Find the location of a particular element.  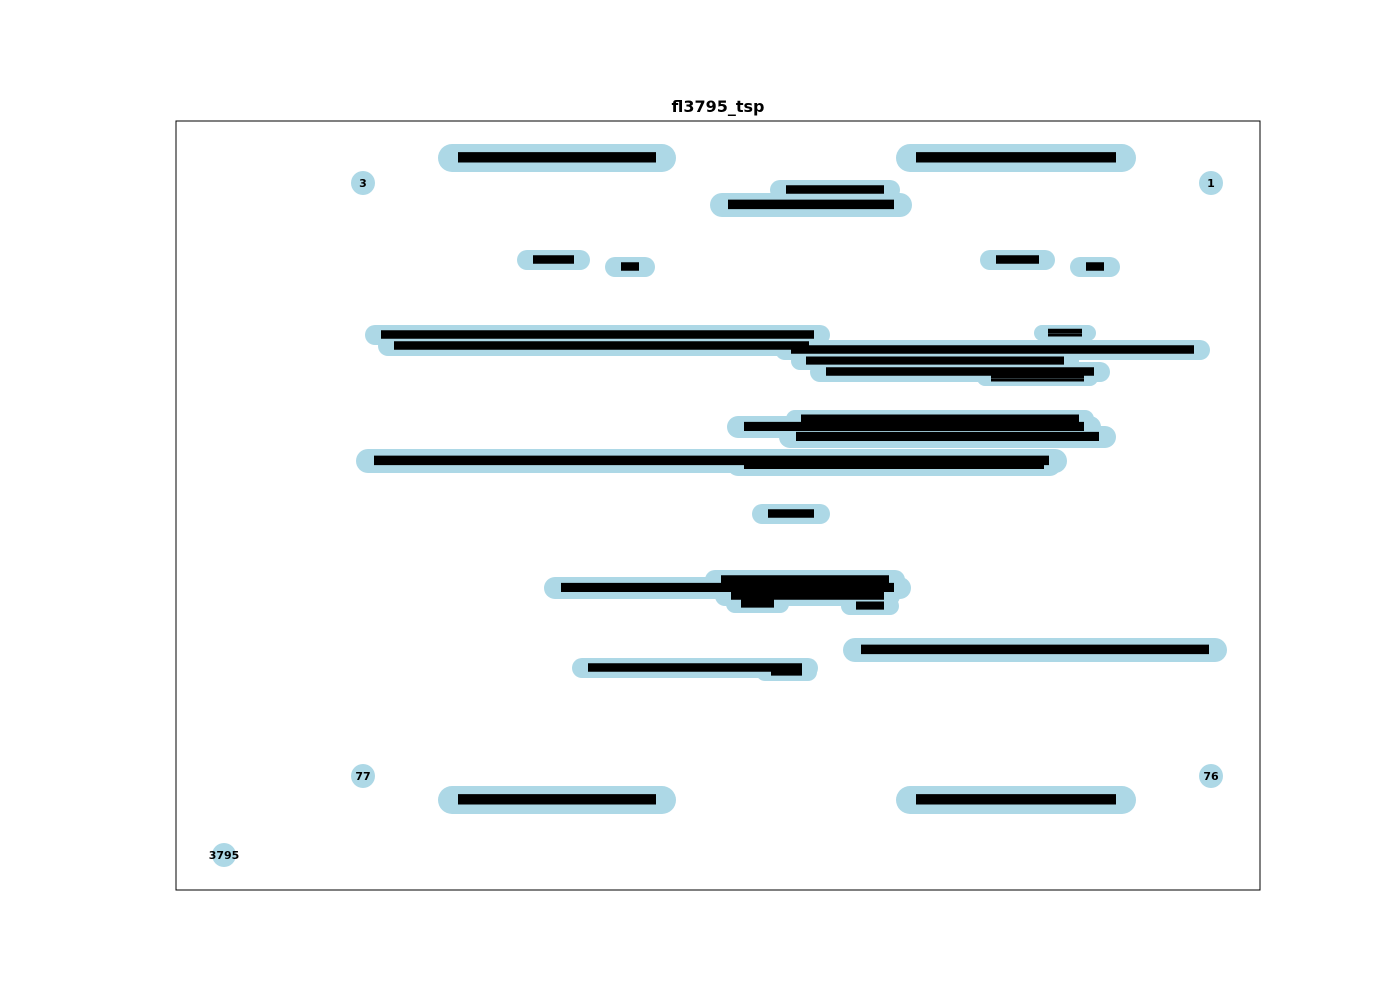

node-label: 1 is located at coordinates (1211, 183).